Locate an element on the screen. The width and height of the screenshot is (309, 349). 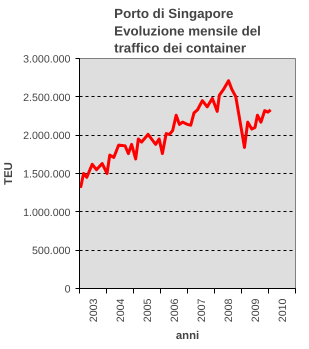
x-axis-title: anni is located at coordinates (188, 336).